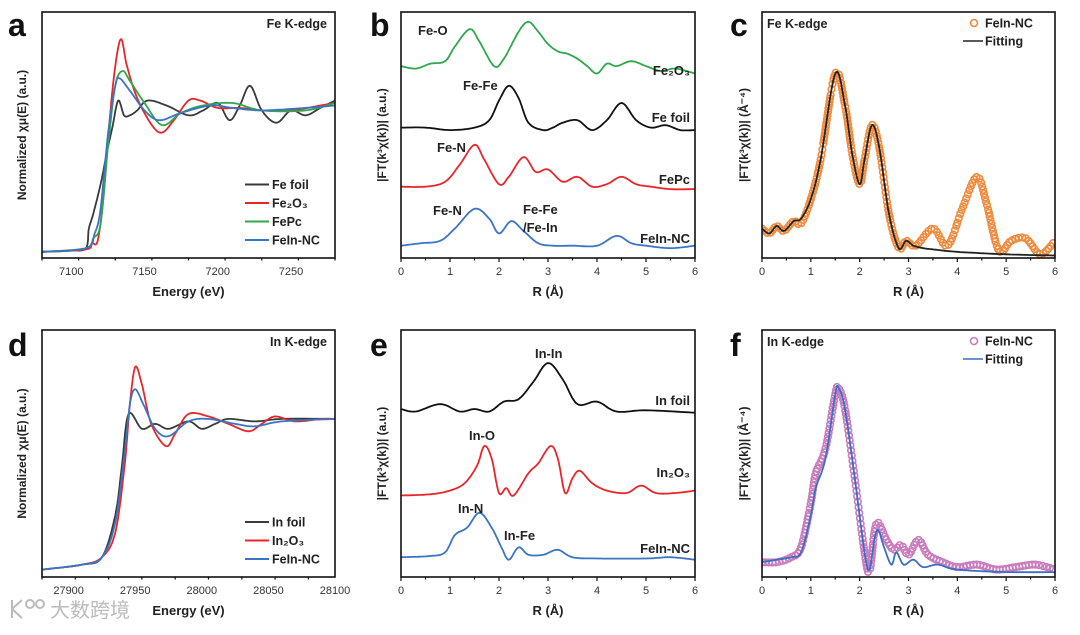  Describe the element at coordinates (68, 591) in the screenshot. I see `x-tick-label: 27900` at that location.